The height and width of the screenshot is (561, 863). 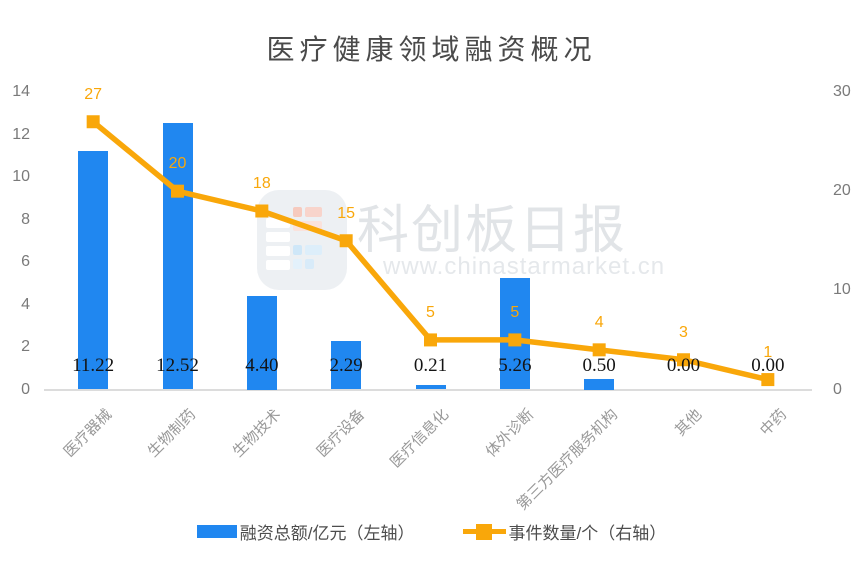 What do you see at coordinates (420, 439) in the screenshot?
I see `category-label: 医疗信息化` at bounding box center [420, 439].